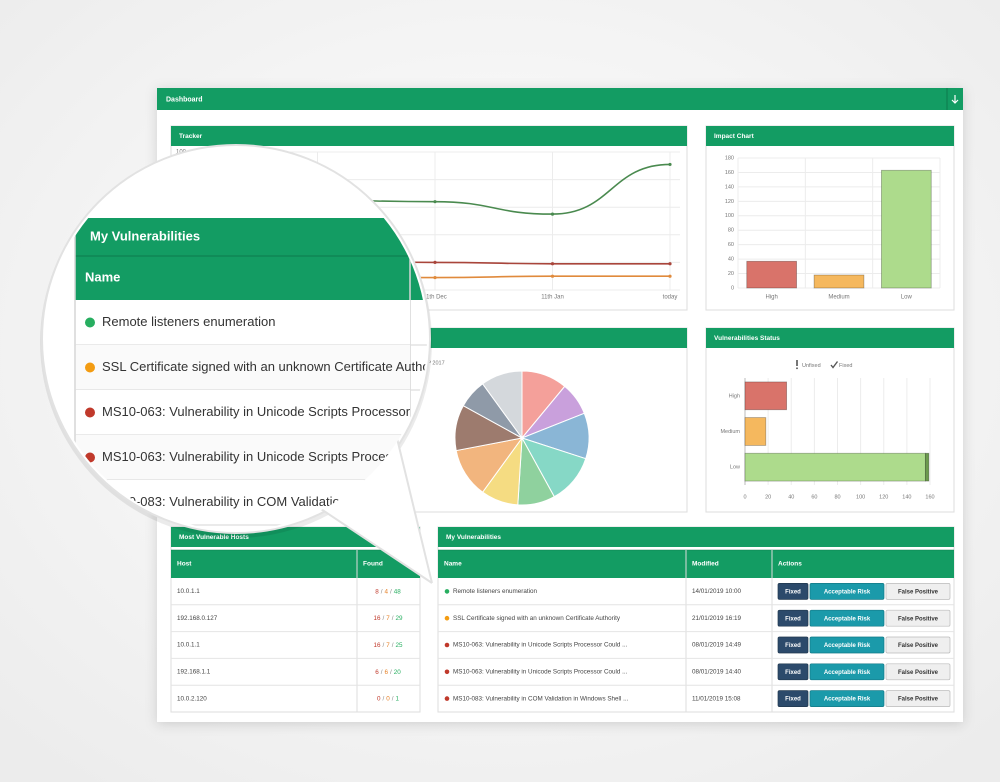 Image resolution: width=1000 pixels, height=782 pixels. I want to click on found-count: 0, so click(379, 698).